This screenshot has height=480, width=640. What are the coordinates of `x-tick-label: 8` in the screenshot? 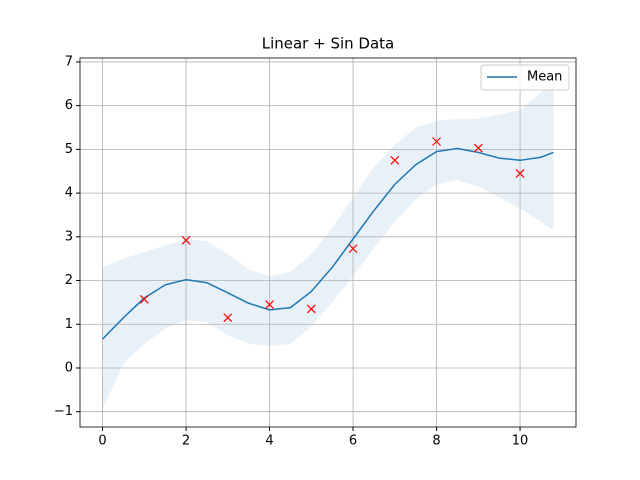 It's located at (436, 441).